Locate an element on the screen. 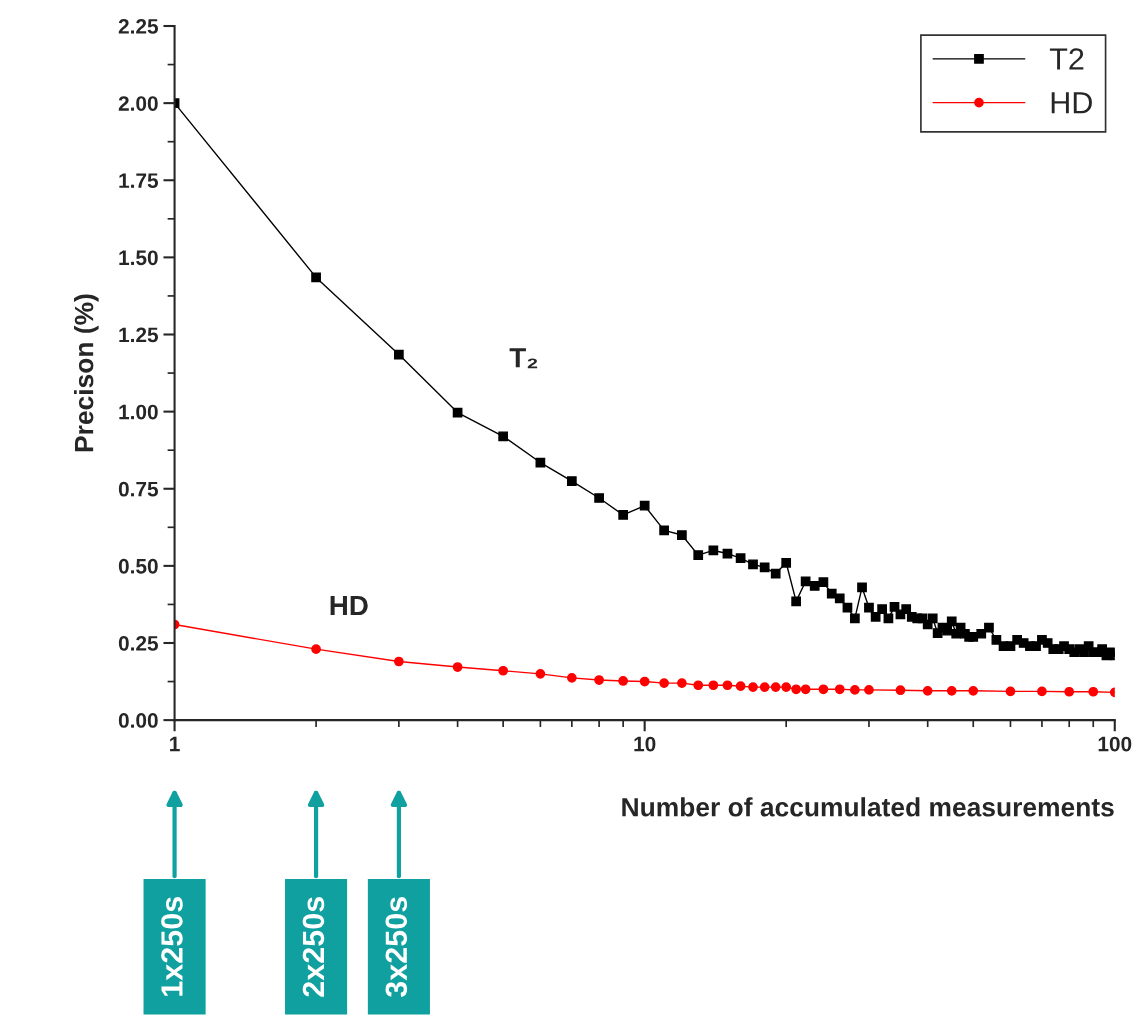 The image size is (1141, 1020). y-tick-label: 2.00 is located at coordinates (138, 103).